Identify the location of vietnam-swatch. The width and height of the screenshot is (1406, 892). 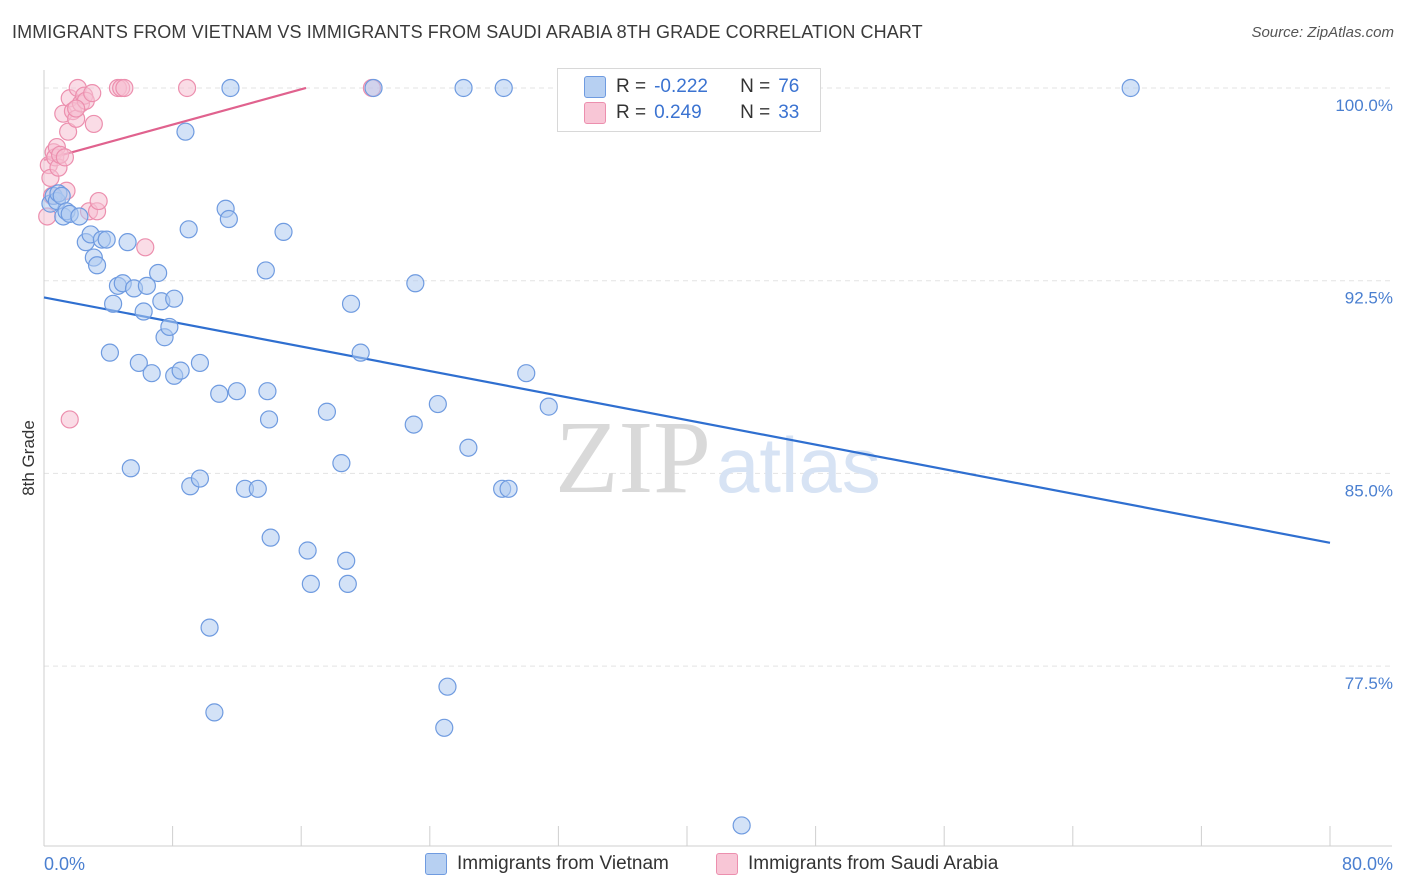
(595, 87).